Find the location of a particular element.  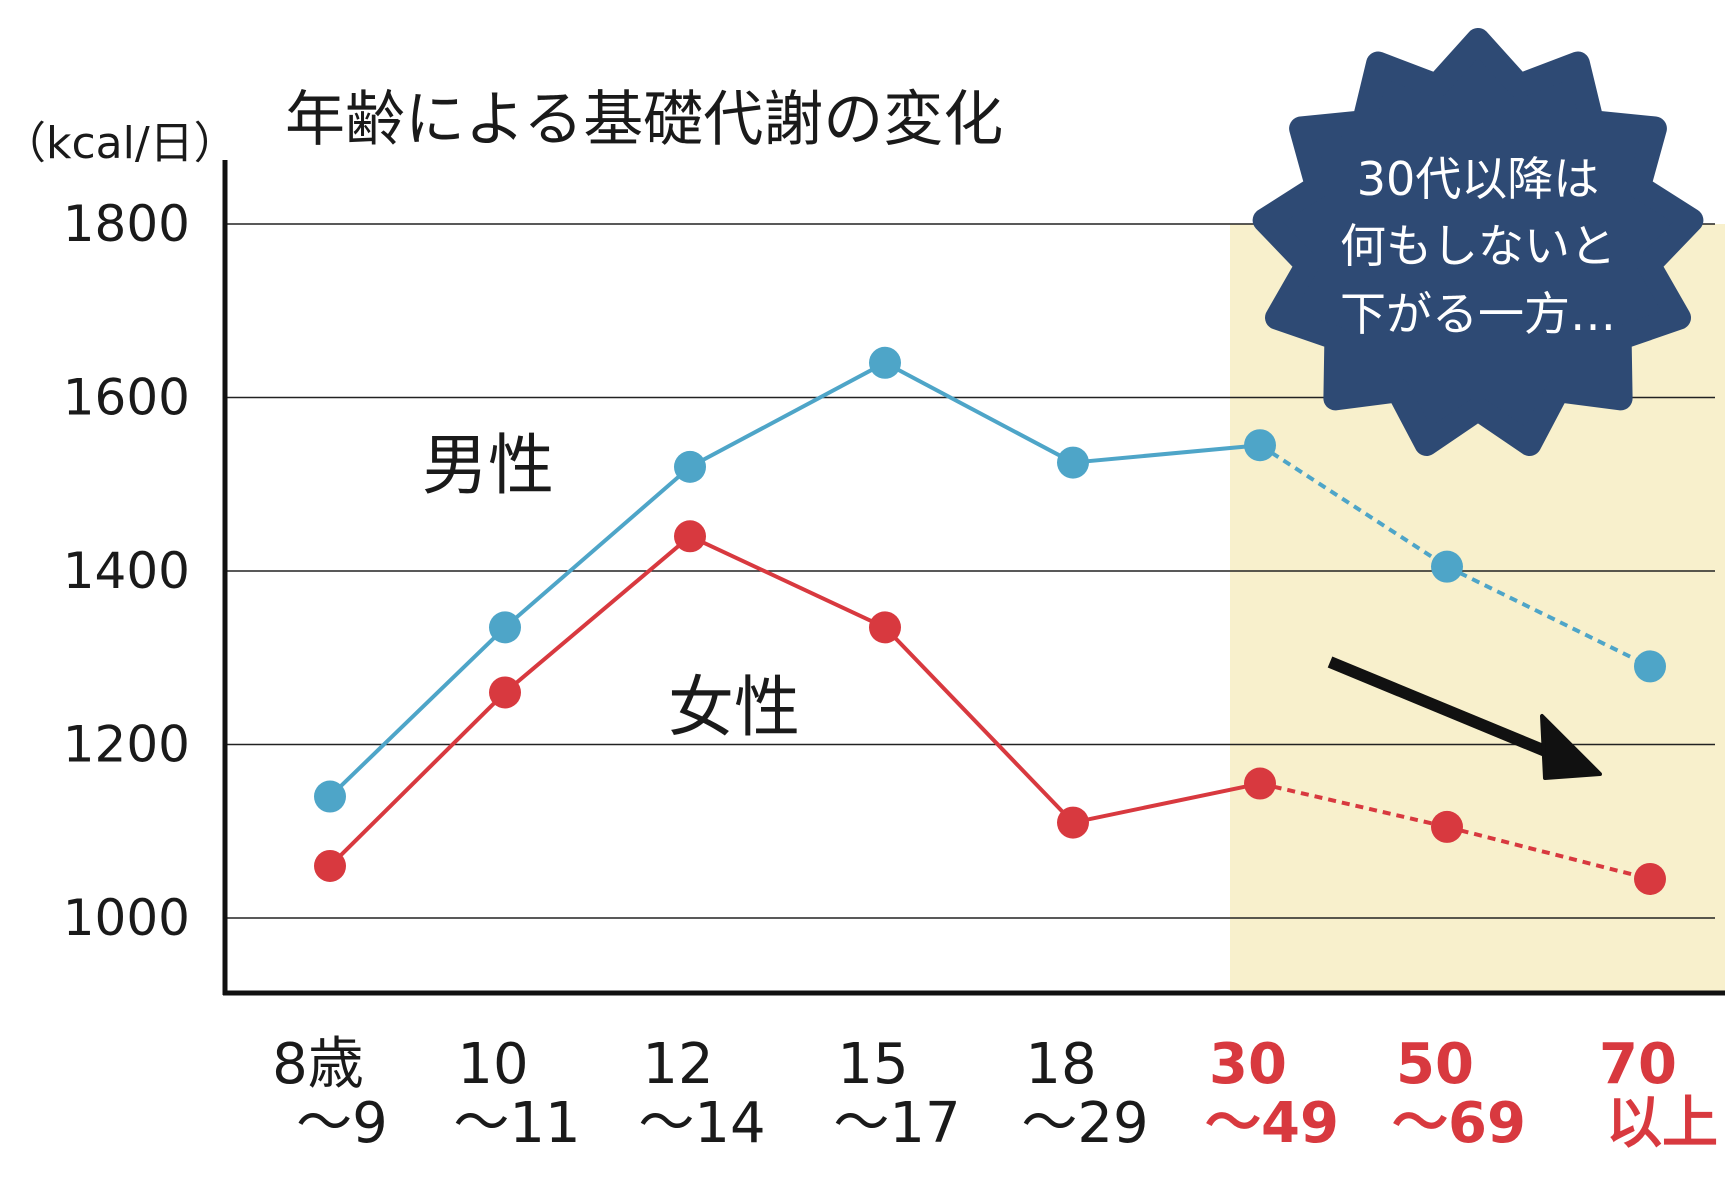

chart-title: 年齢による基礎代謝の変化 is located at coordinates (644, 120).